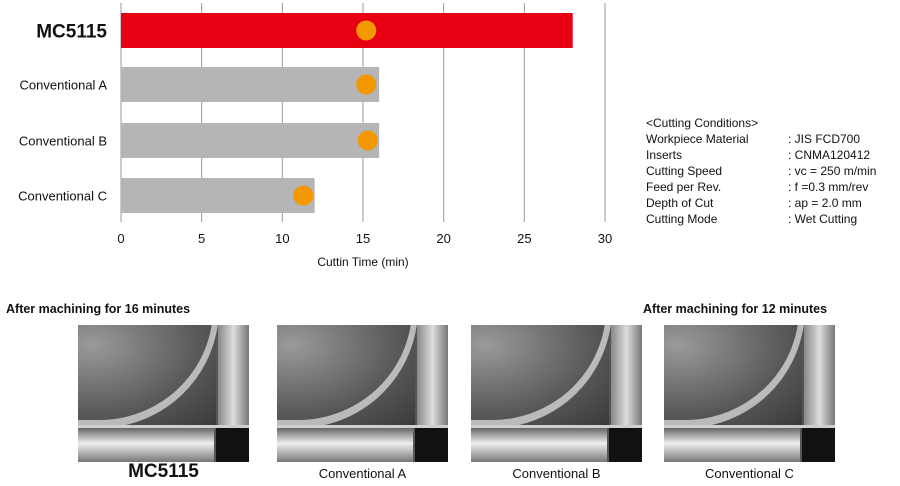 Image resolution: width=900 pixels, height=486 pixels. I want to click on condition-row: Feed per Rev. : f =0.3 mm/rev, so click(761, 187).